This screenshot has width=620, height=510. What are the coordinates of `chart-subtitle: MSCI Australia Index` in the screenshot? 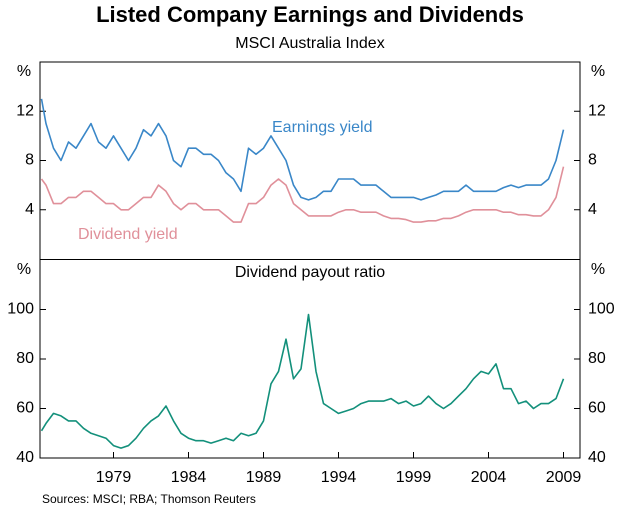 It's located at (309, 43).